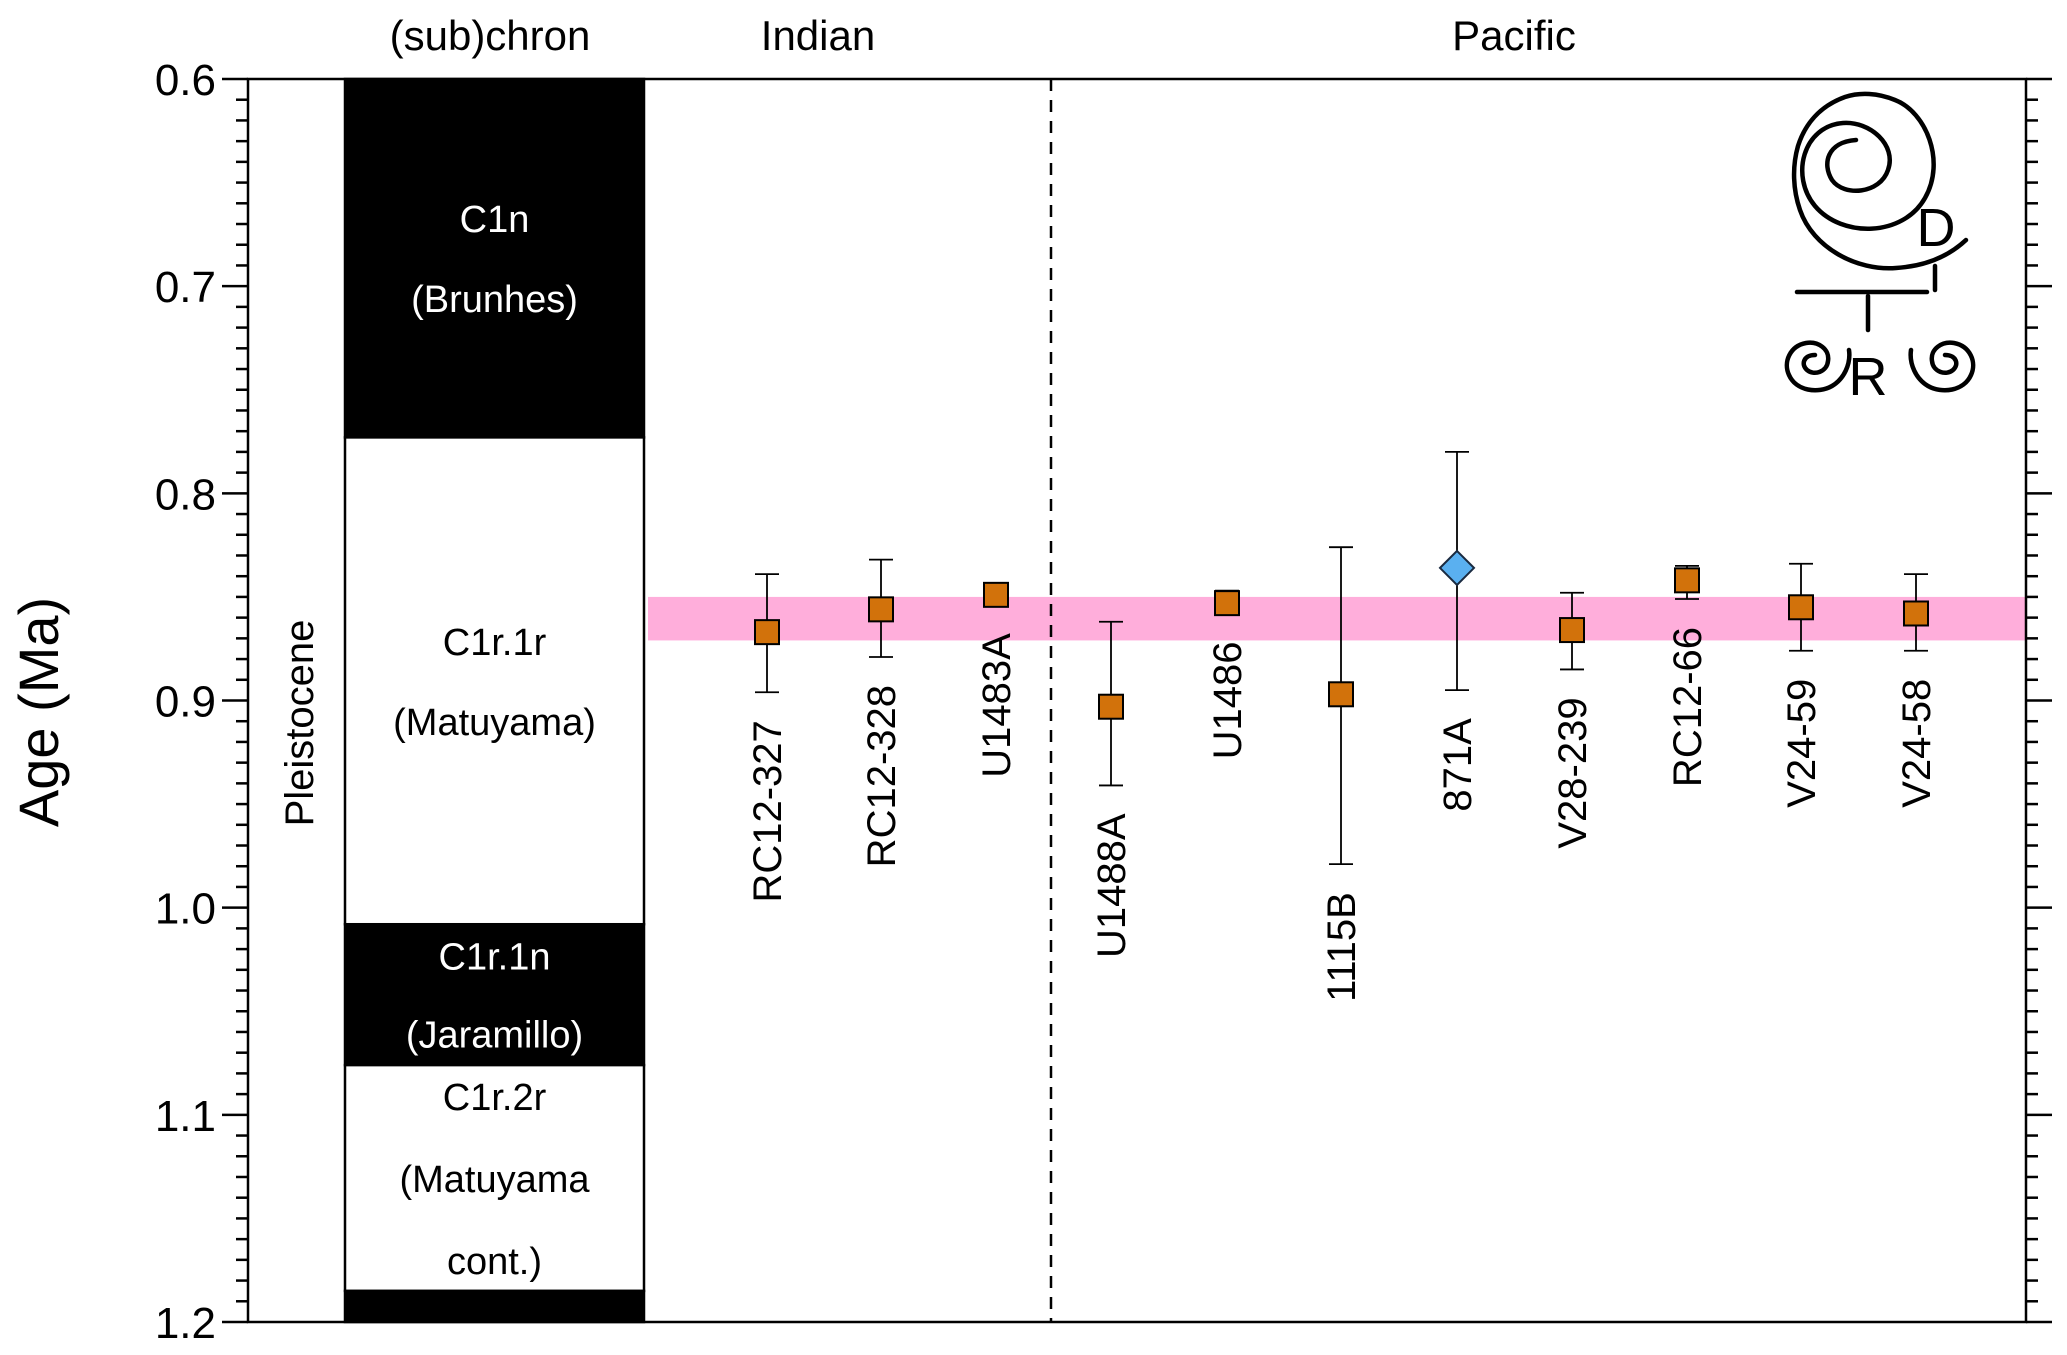 This screenshot has width=2067, height=1355. I want to click on site-label-6: 871A, so click(1458, 765).